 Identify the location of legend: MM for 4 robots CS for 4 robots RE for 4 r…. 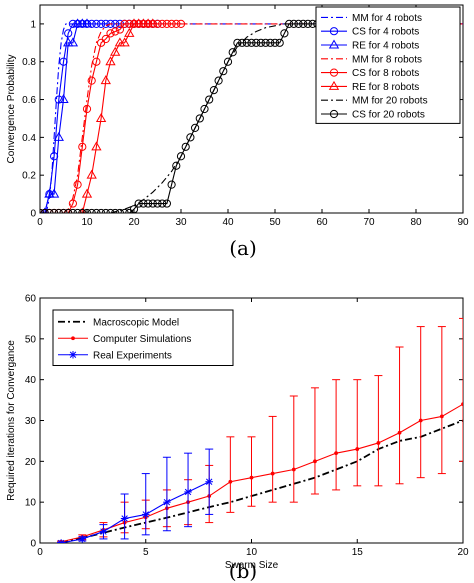
(388, 65).